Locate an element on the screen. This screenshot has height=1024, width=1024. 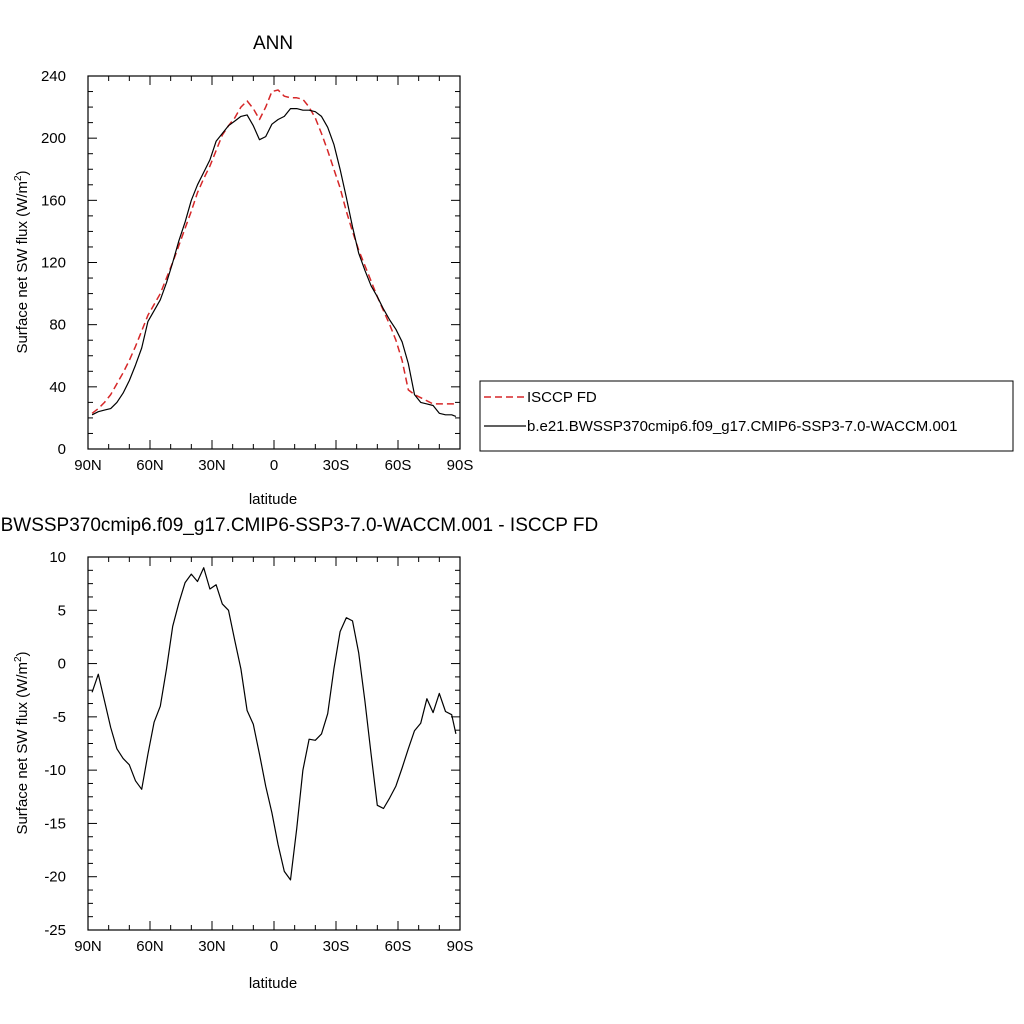
top-y-axis-label-end: ) is located at coordinates (22, 172).